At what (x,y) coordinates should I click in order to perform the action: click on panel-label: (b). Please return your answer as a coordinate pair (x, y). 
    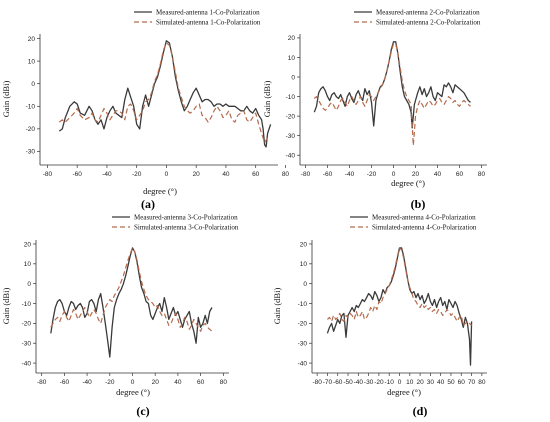
    Looking at the image, I should click on (418, 204).